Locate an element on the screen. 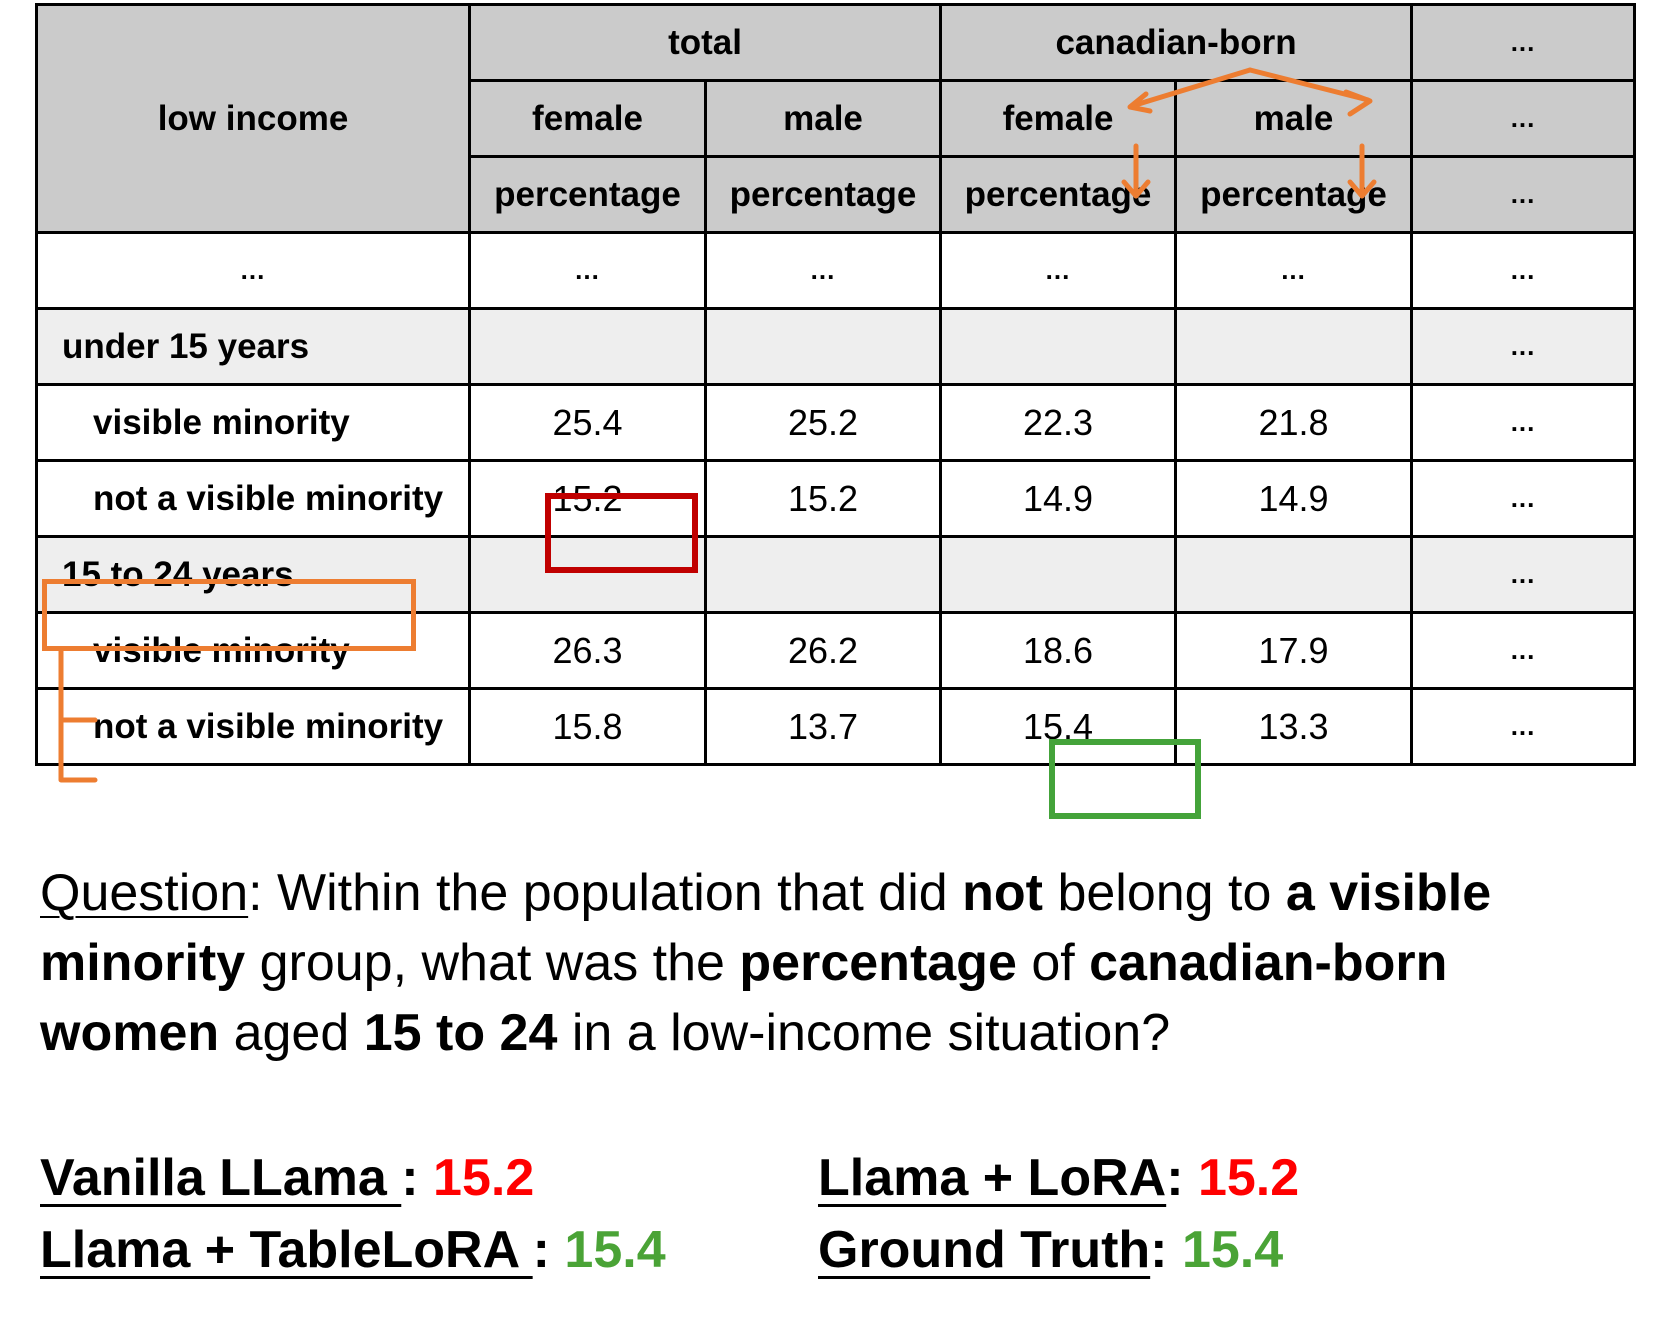 This screenshot has height=1317, width=1661. table-cell: 25.2 is located at coordinates (823, 422).